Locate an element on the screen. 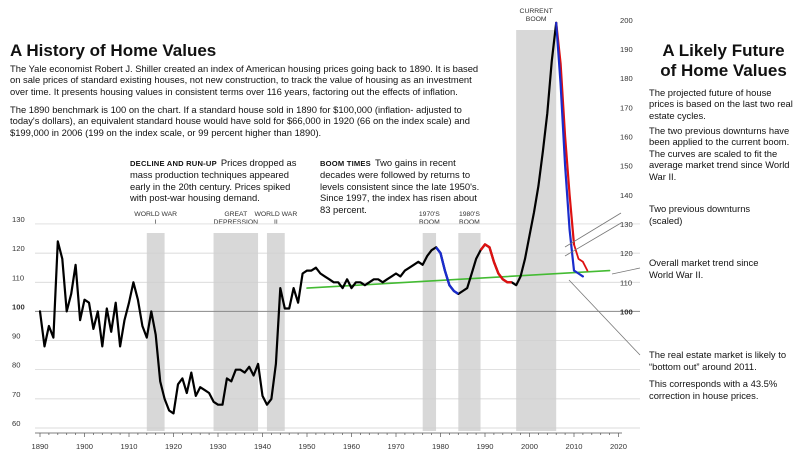 Image resolution: width=800 pixels, height=466 pixels. correction-note-line-2: correction in house prices. is located at coordinates (704, 395).